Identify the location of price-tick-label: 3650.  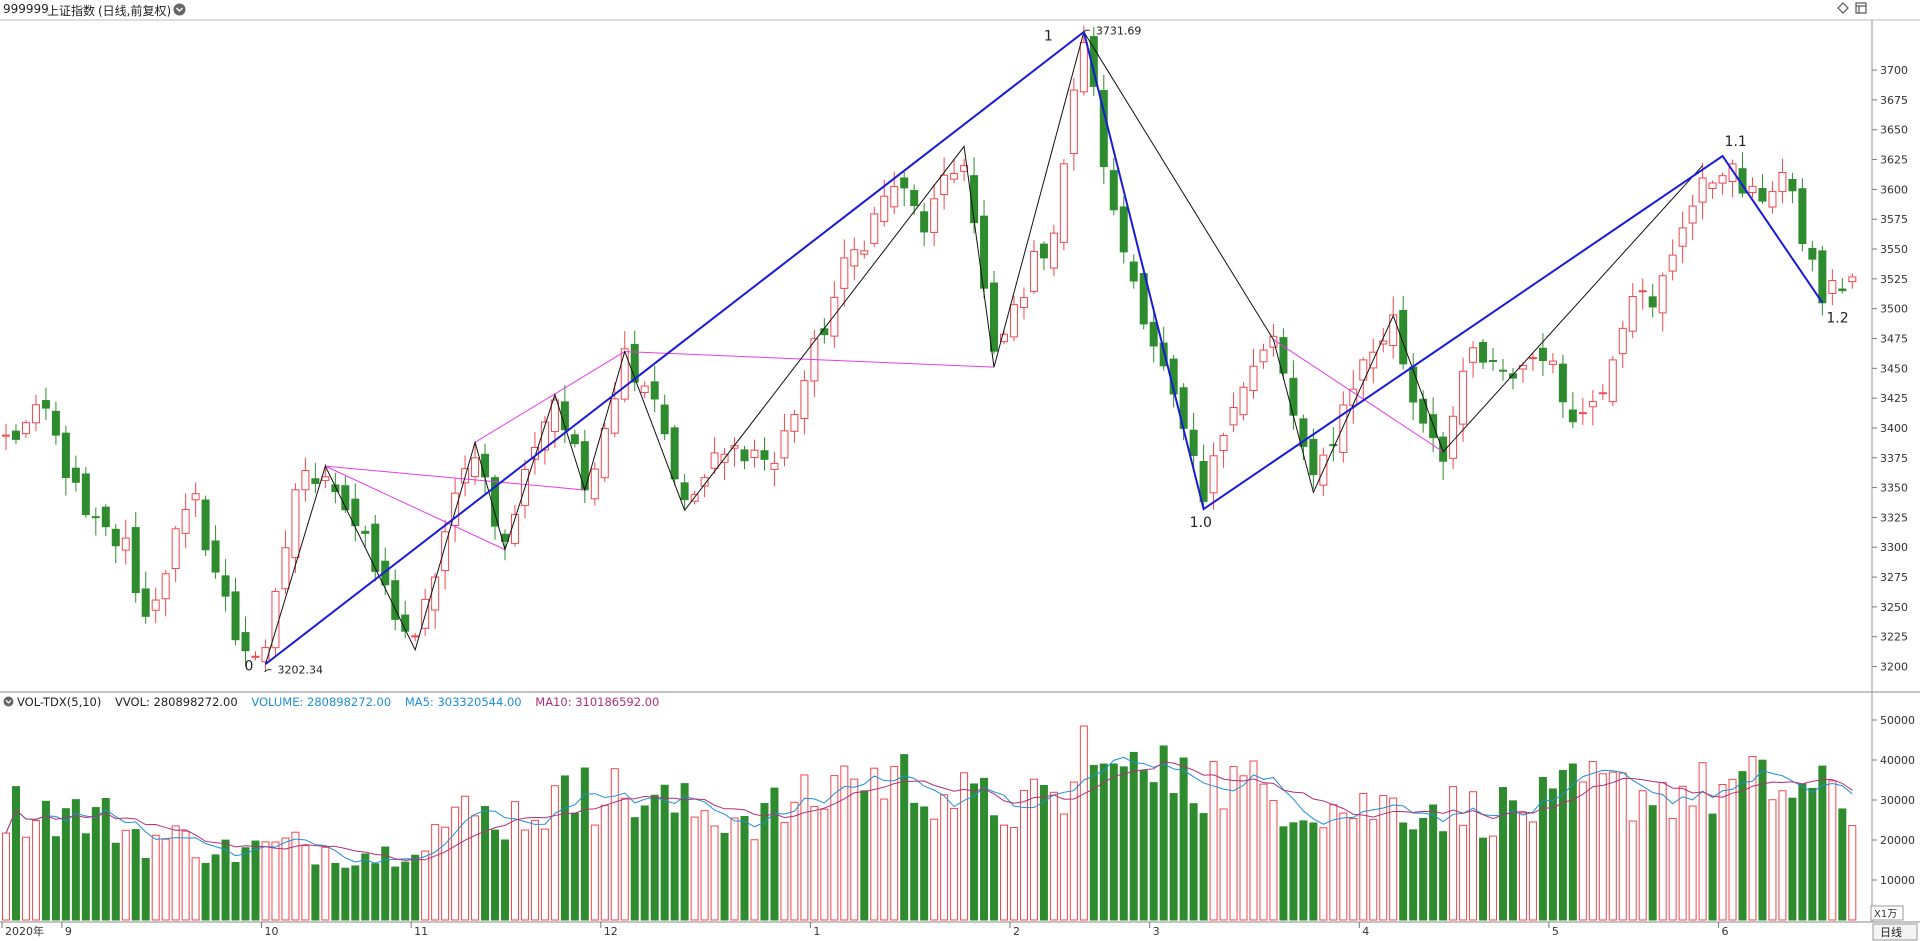
(1894, 130).